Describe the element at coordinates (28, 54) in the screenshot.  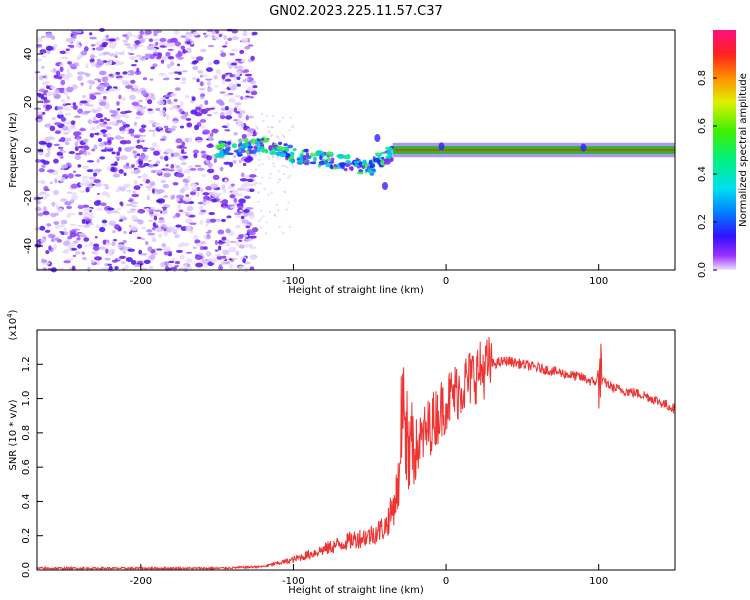
I see `y-tick-label: 40` at that location.